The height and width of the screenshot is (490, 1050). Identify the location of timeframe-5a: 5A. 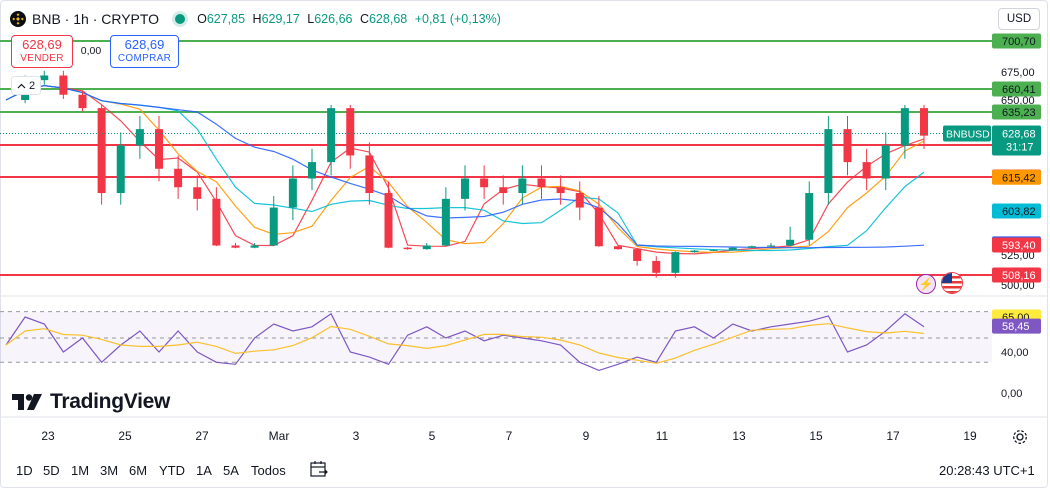
(231, 470).